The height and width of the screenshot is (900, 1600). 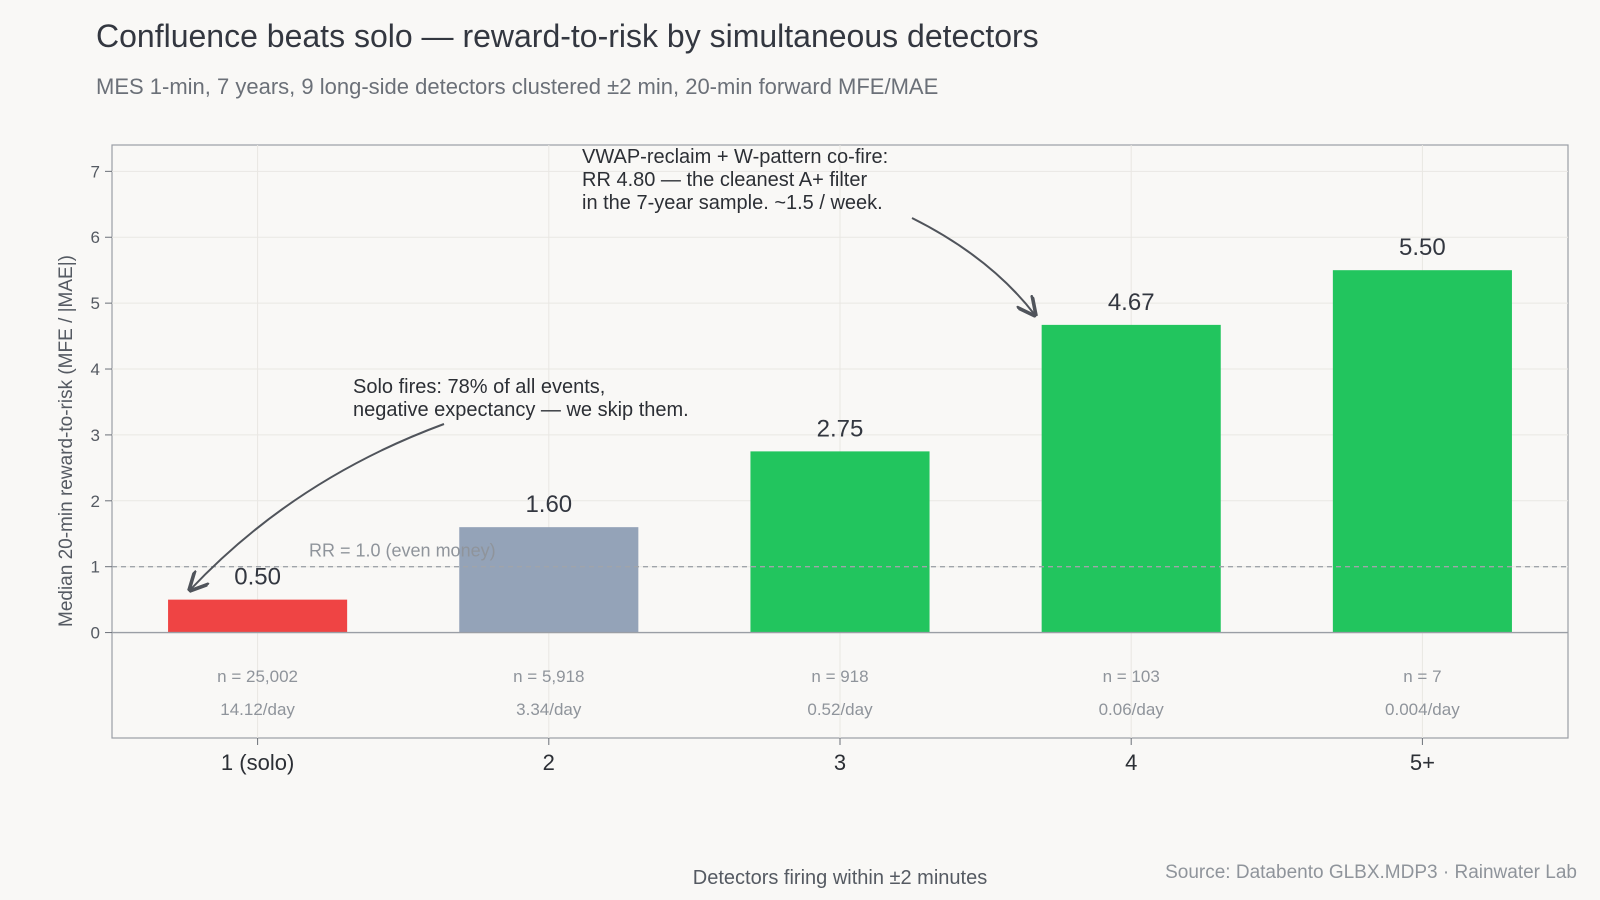 I want to click on value-label-1: 0.50, so click(x=257, y=577).